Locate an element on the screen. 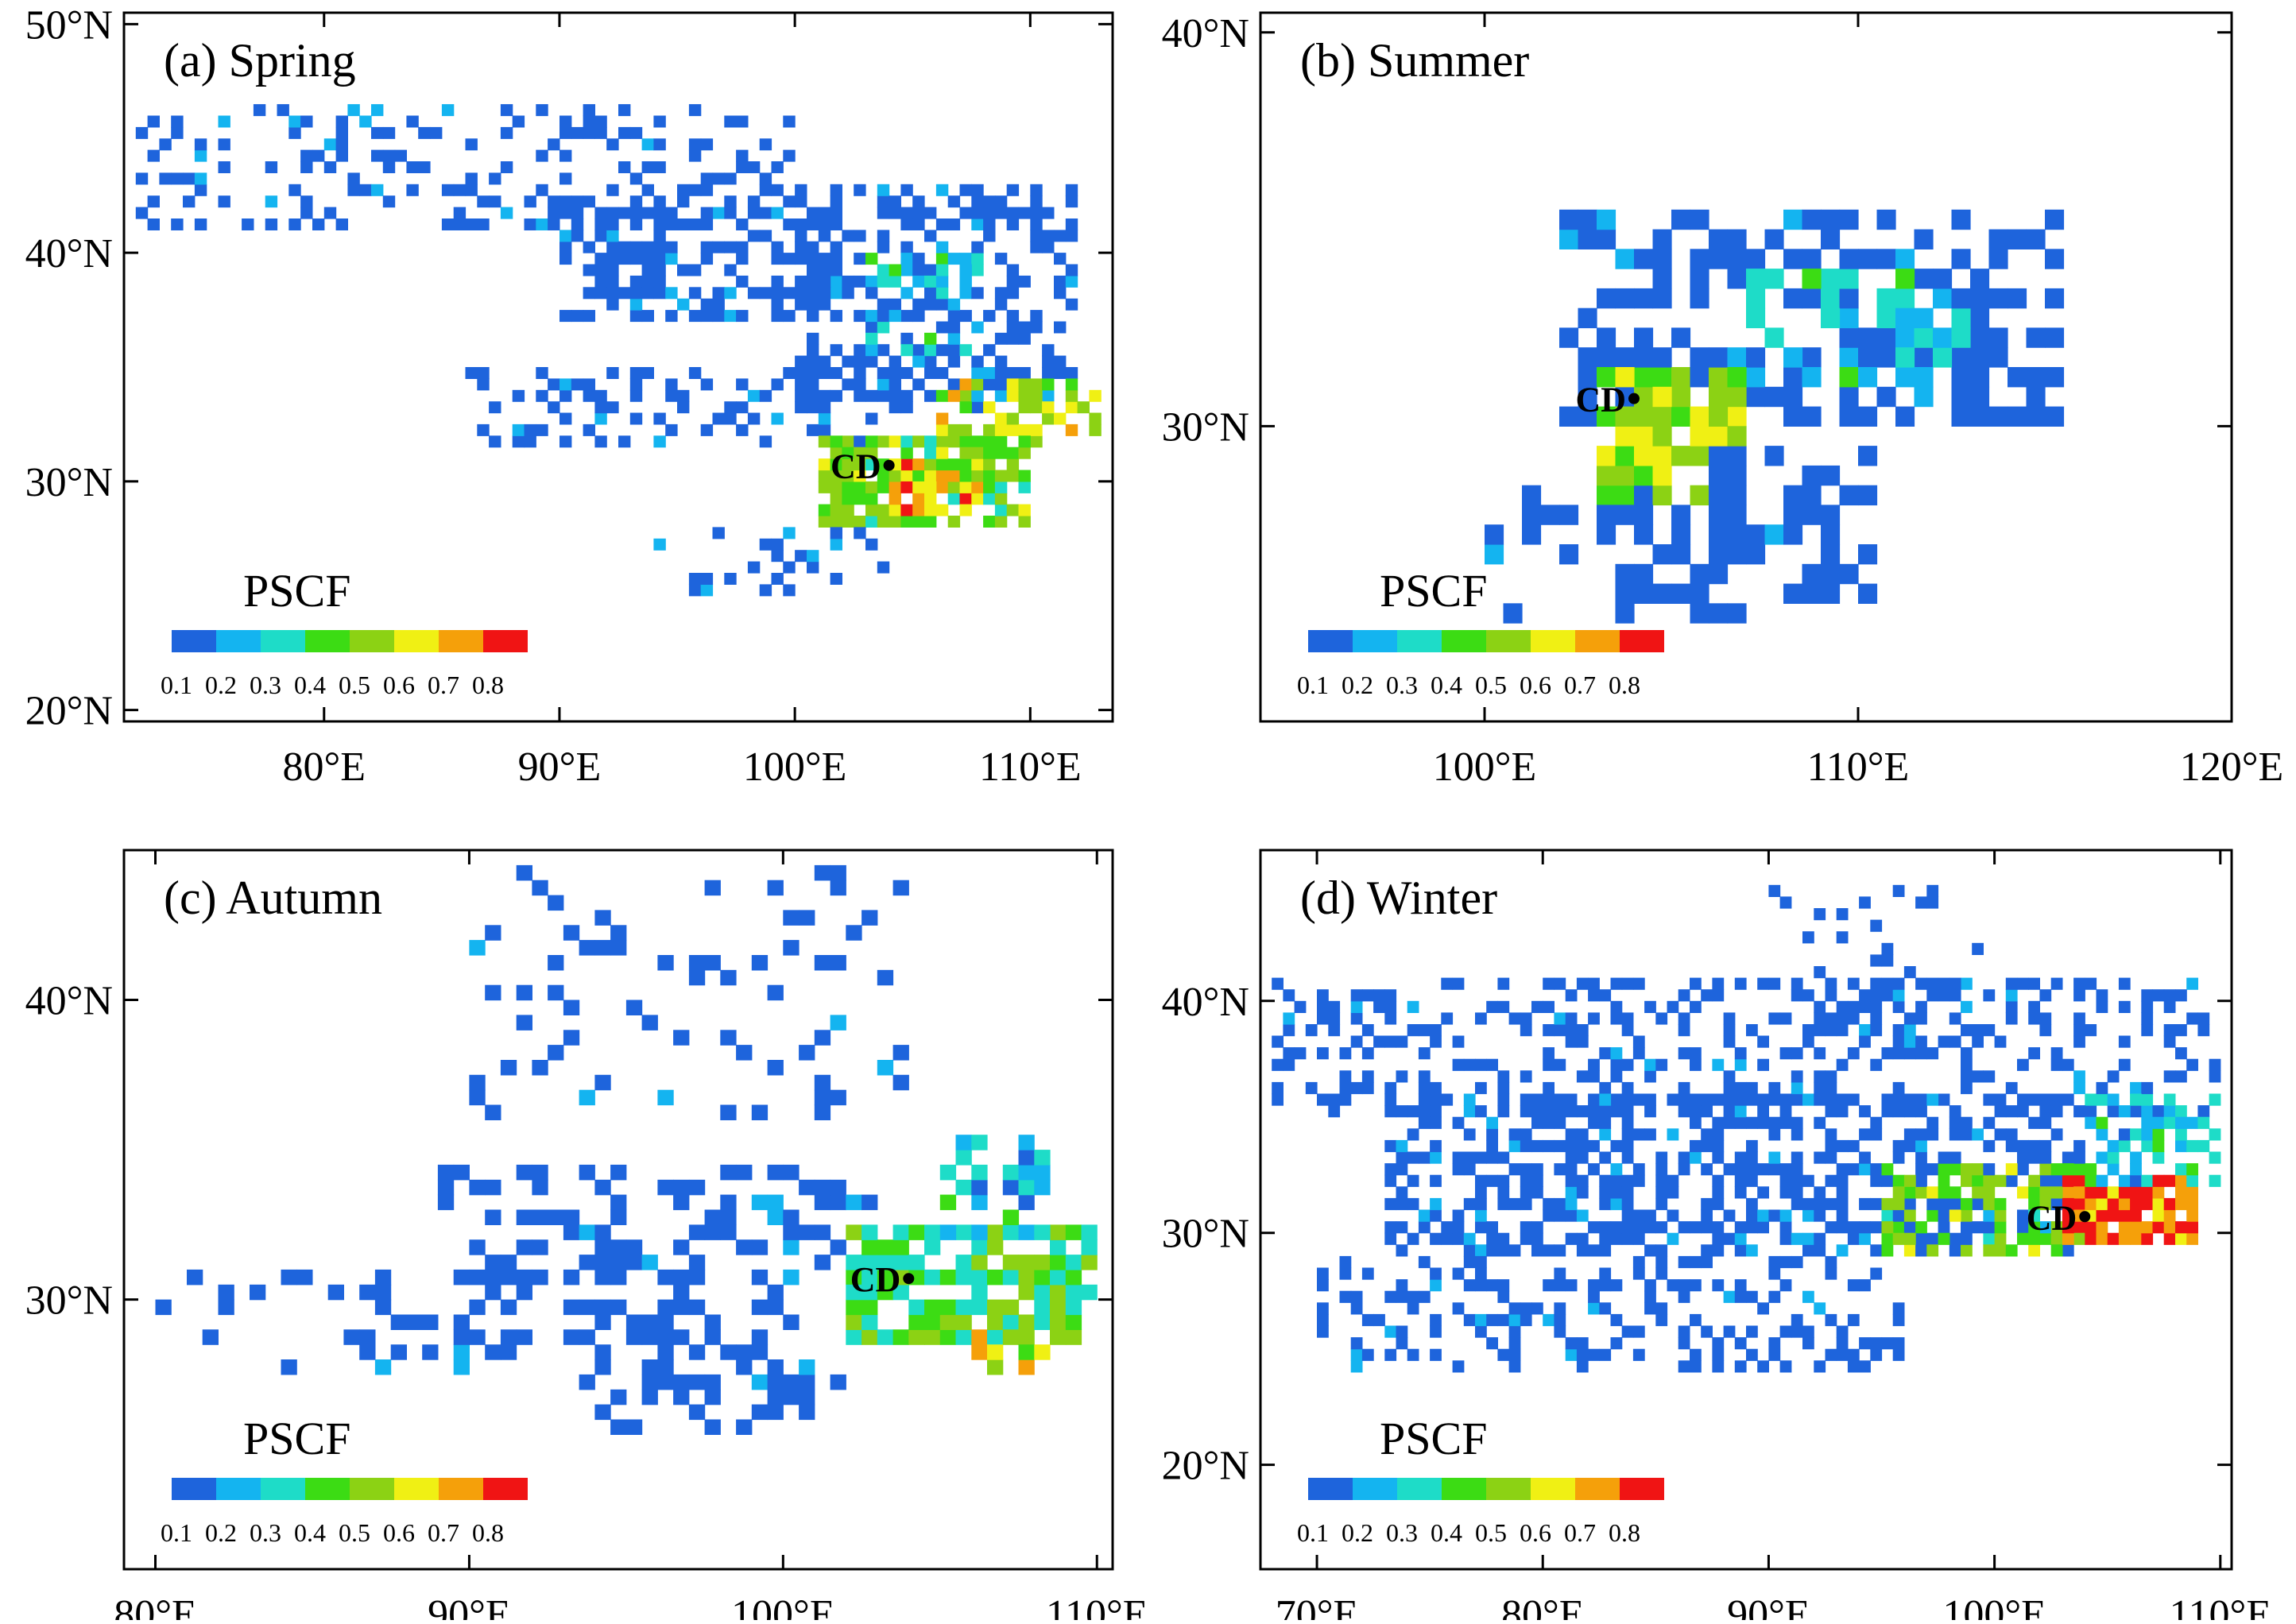 The height and width of the screenshot is (1624, 2296). legend-label: 0.8 is located at coordinates (488, 685).